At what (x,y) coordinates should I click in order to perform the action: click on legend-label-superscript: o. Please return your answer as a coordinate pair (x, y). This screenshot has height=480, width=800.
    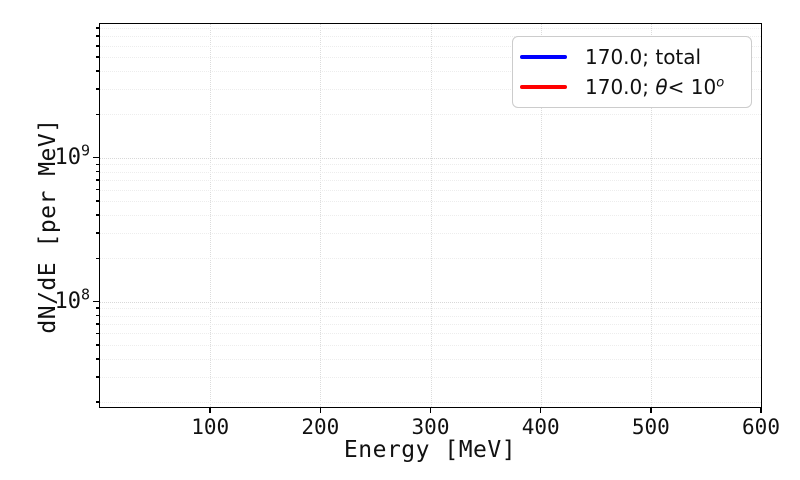
    Looking at the image, I should click on (720, 82).